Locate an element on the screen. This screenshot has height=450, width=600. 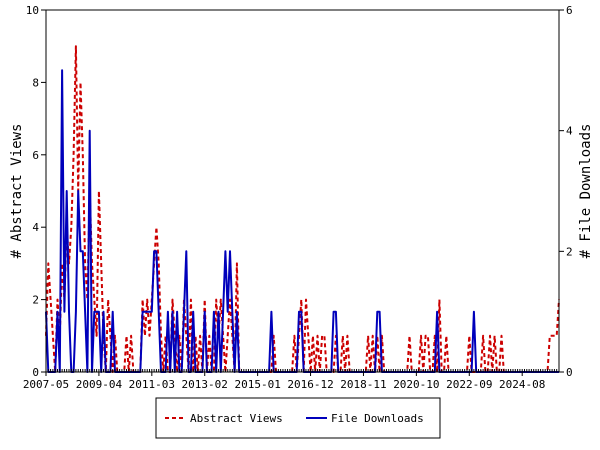
y2-tick-label: 4 is located at coordinates (569, 131).